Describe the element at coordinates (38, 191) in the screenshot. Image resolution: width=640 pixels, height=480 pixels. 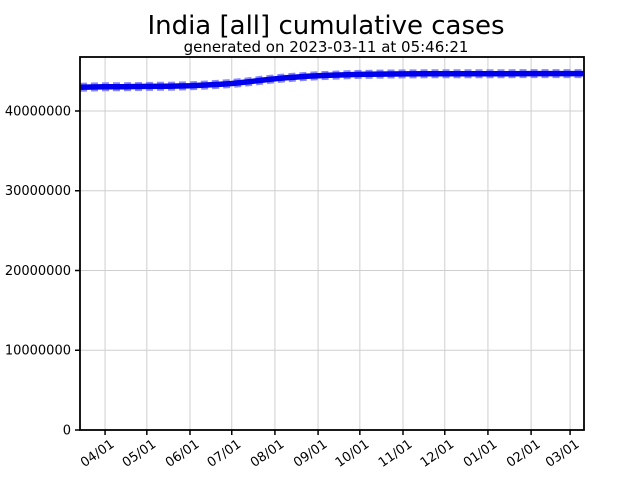
I see `y-tick-label: 30000000` at that location.